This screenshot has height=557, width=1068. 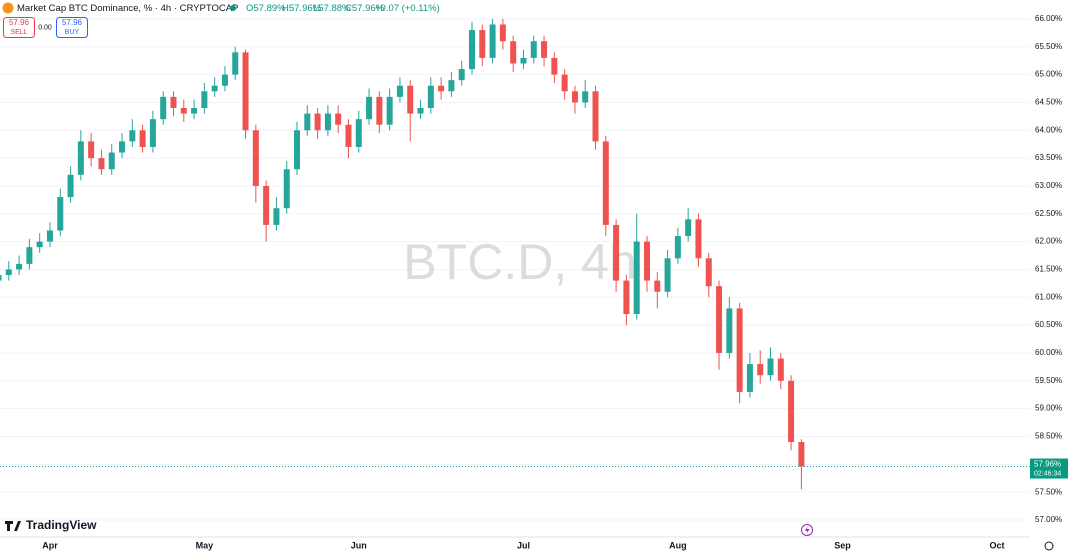 I want to click on y-tick-label: 59.00%, so click(x=1048, y=408).